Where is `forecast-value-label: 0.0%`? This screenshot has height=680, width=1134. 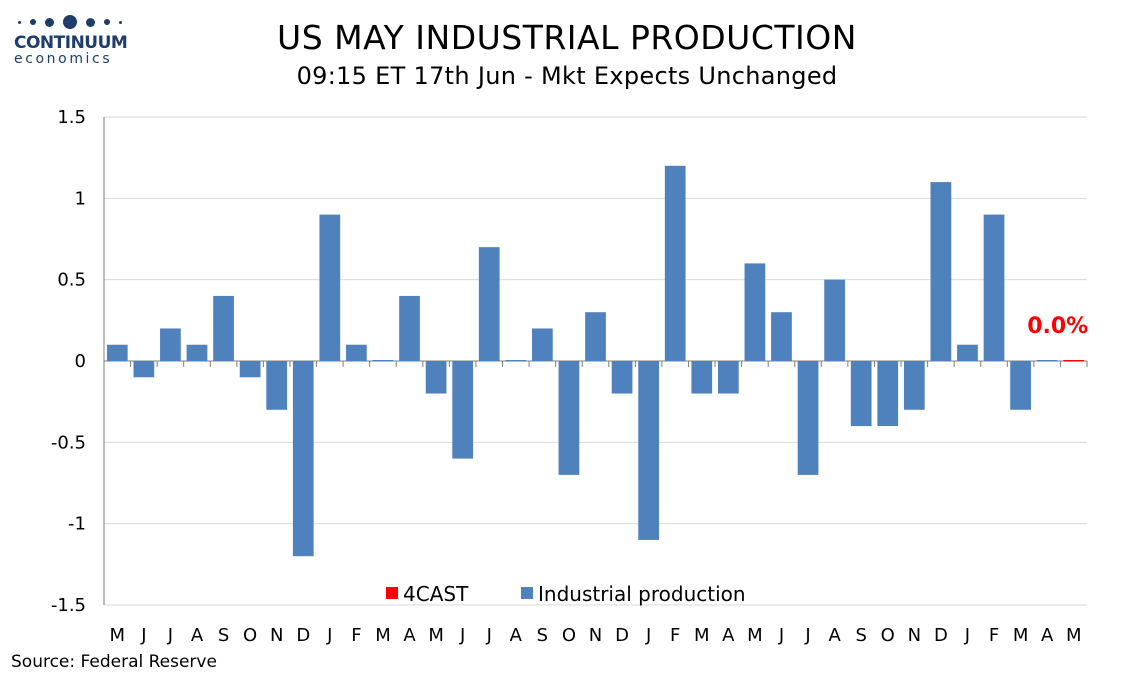 forecast-value-label: 0.0% is located at coordinates (1057, 326).